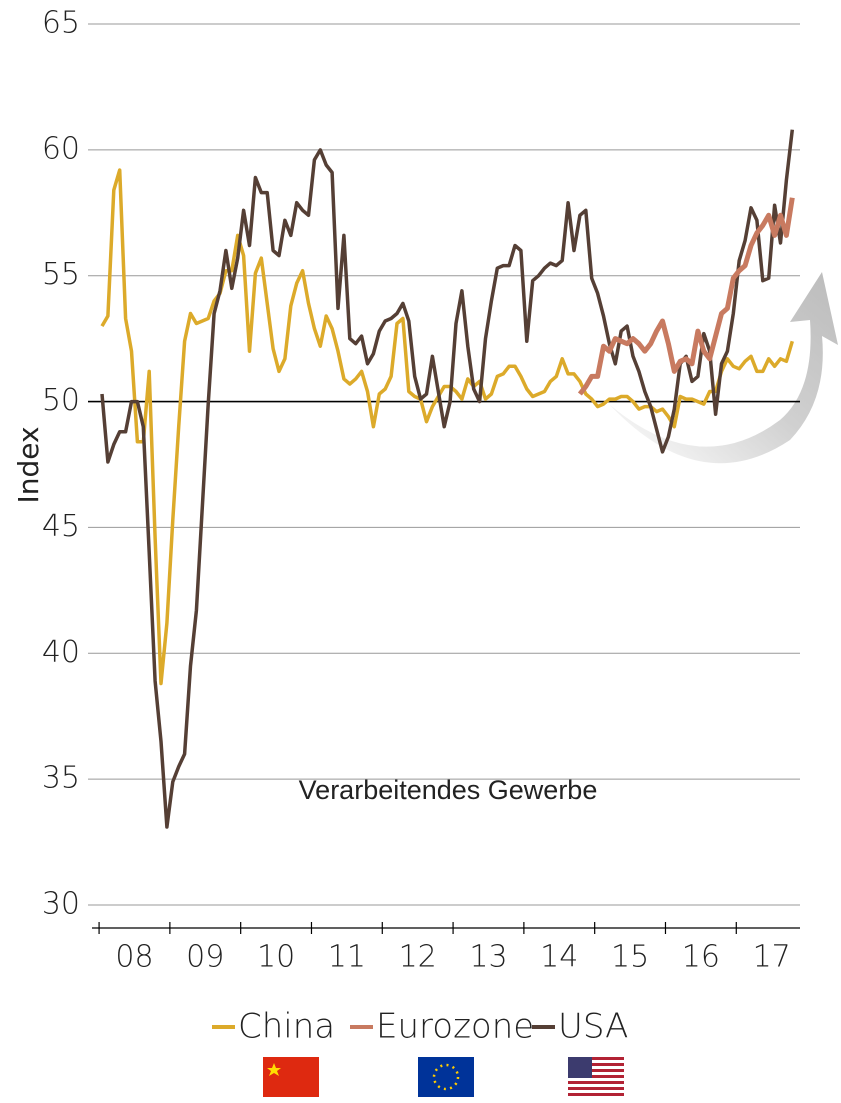  I want to click on series-line, so click(686, 296).